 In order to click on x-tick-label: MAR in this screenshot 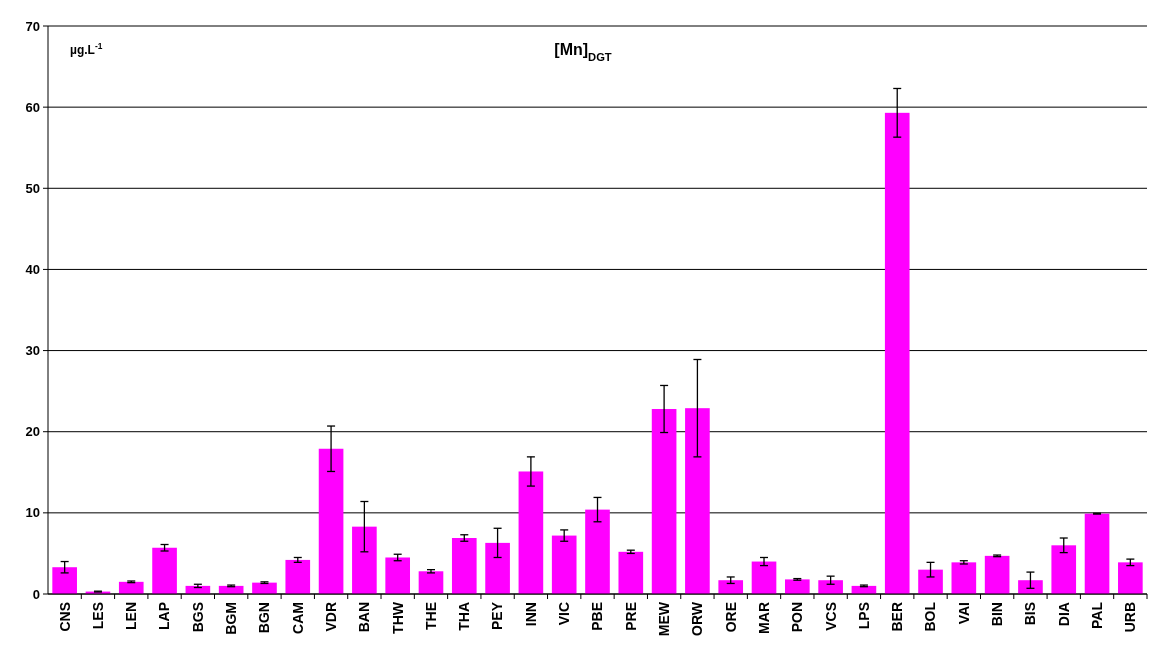, I will do `click(763, 618)`.